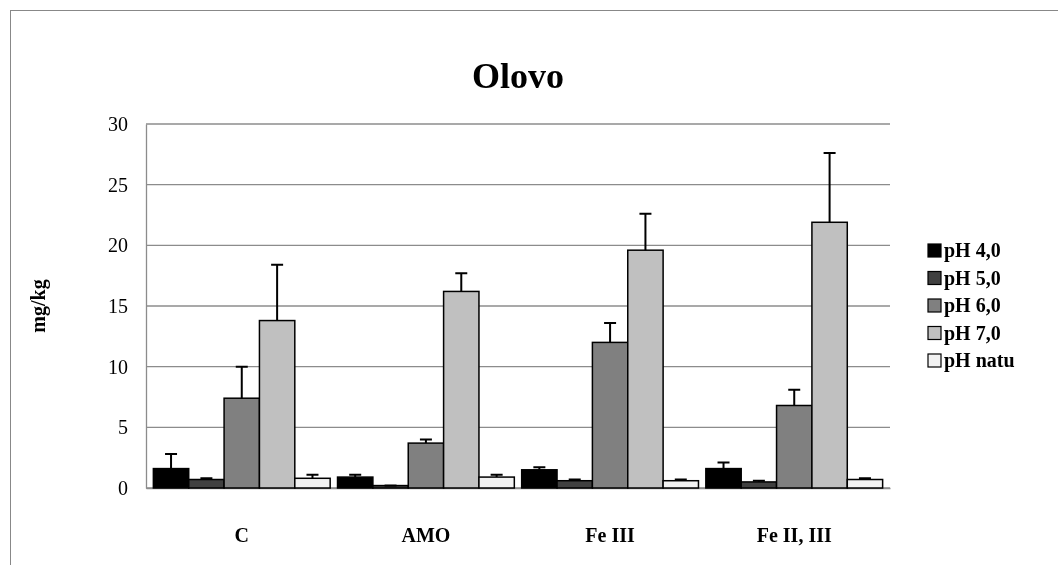 This screenshot has width=1058, height=565. I want to click on y-axis-title: mg/kg, so click(38, 306).